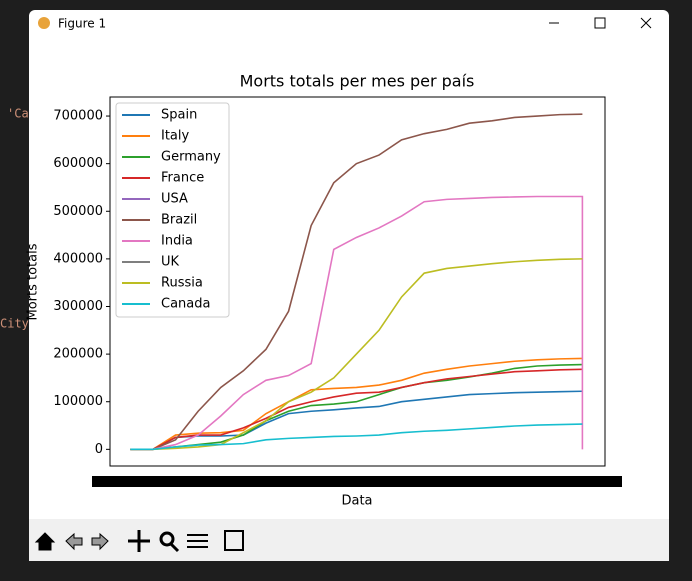 The image size is (692, 581). What do you see at coordinates (78, 116) in the screenshot?
I see `y-tick-label: 700000` at bounding box center [78, 116].